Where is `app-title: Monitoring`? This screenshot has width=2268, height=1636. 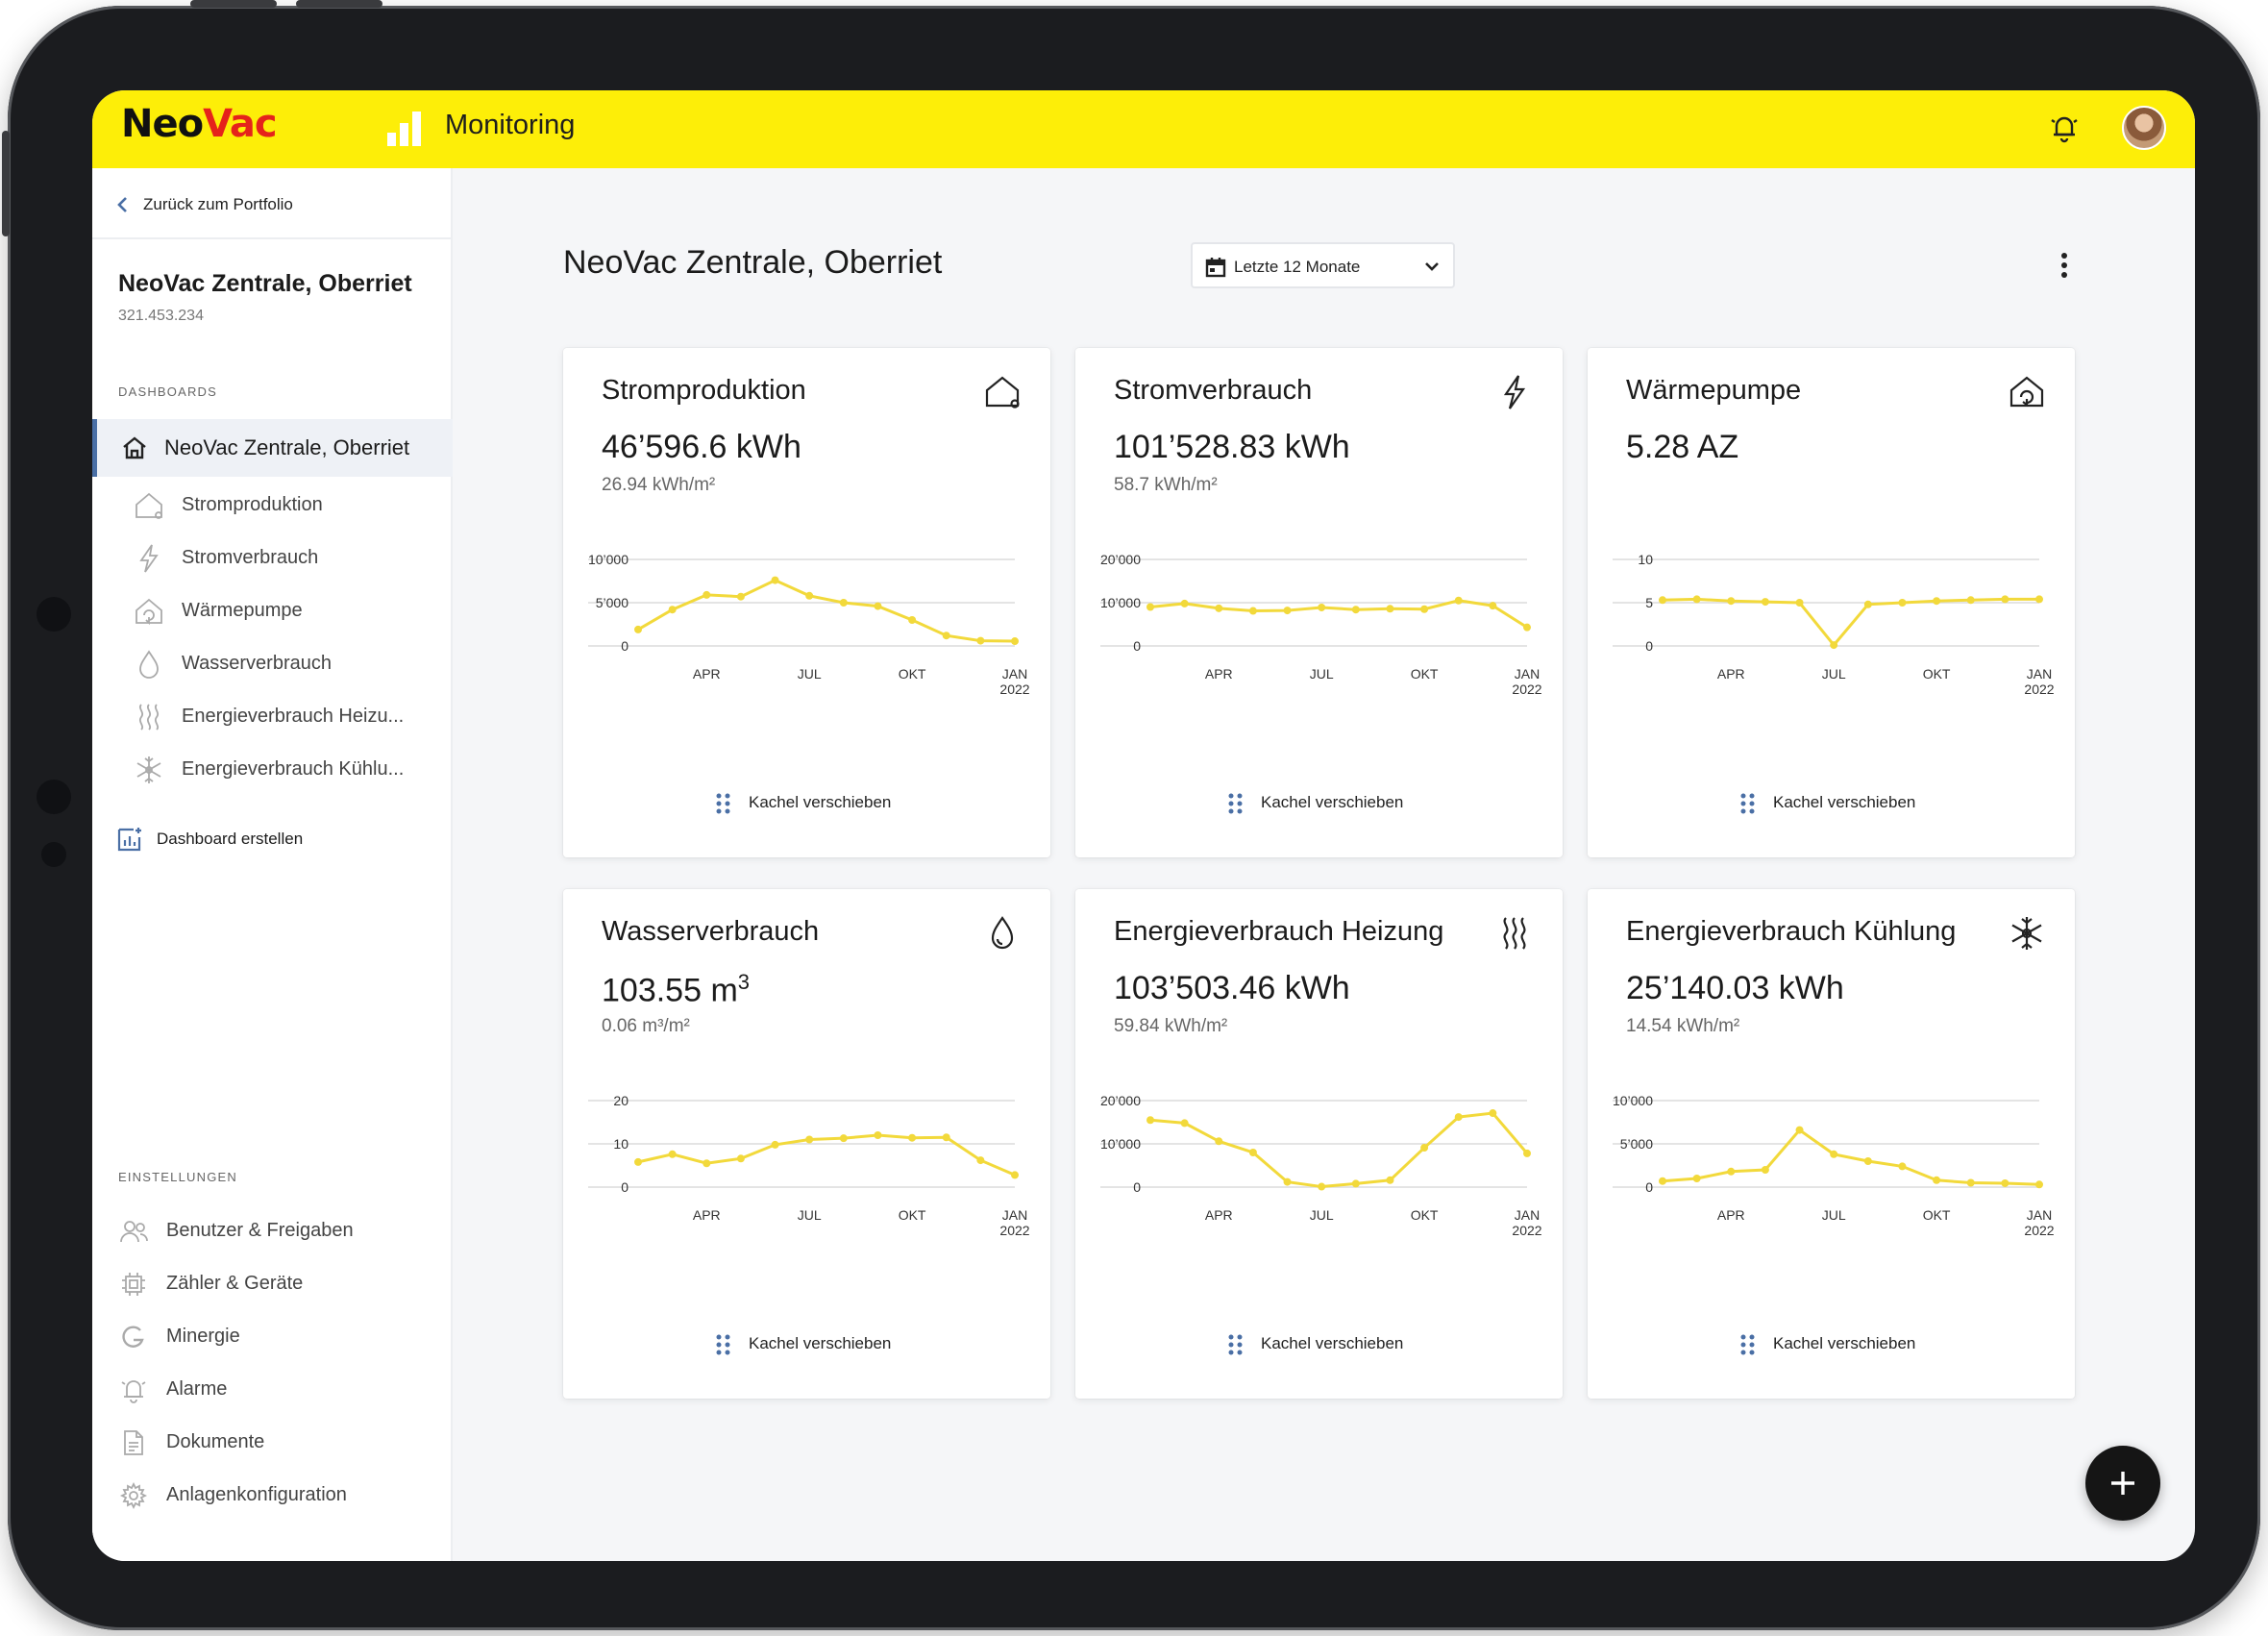
app-title: Monitoring is located at coordinates (510, 125).